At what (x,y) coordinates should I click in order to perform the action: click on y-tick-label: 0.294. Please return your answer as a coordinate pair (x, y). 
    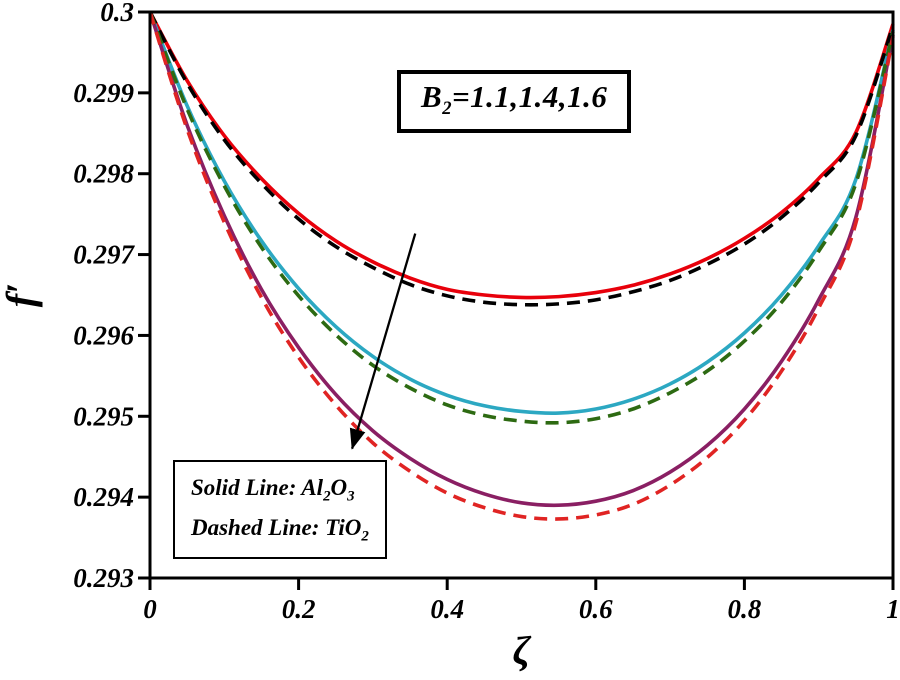
    Looking at the image, I should click on (103, 497).